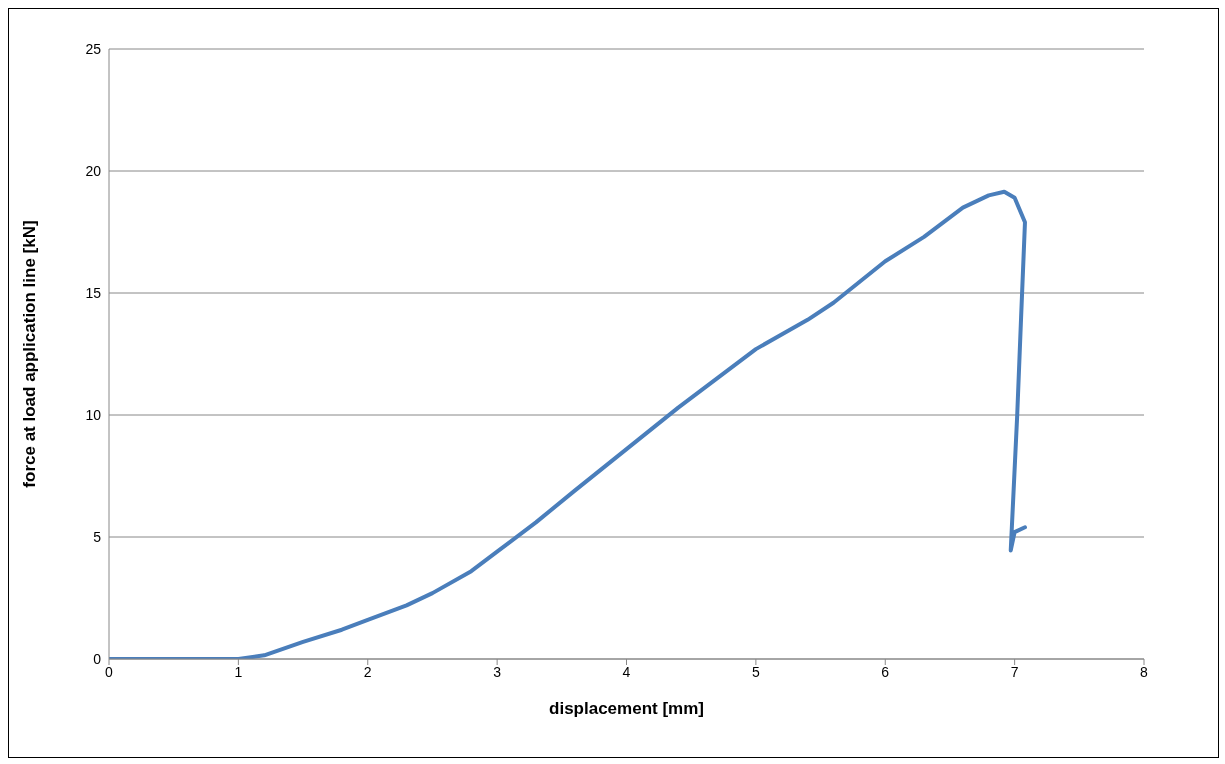 This screenshot has height=764, width=1225. I want to click on x-tick-label: 3, so click(497, 671).